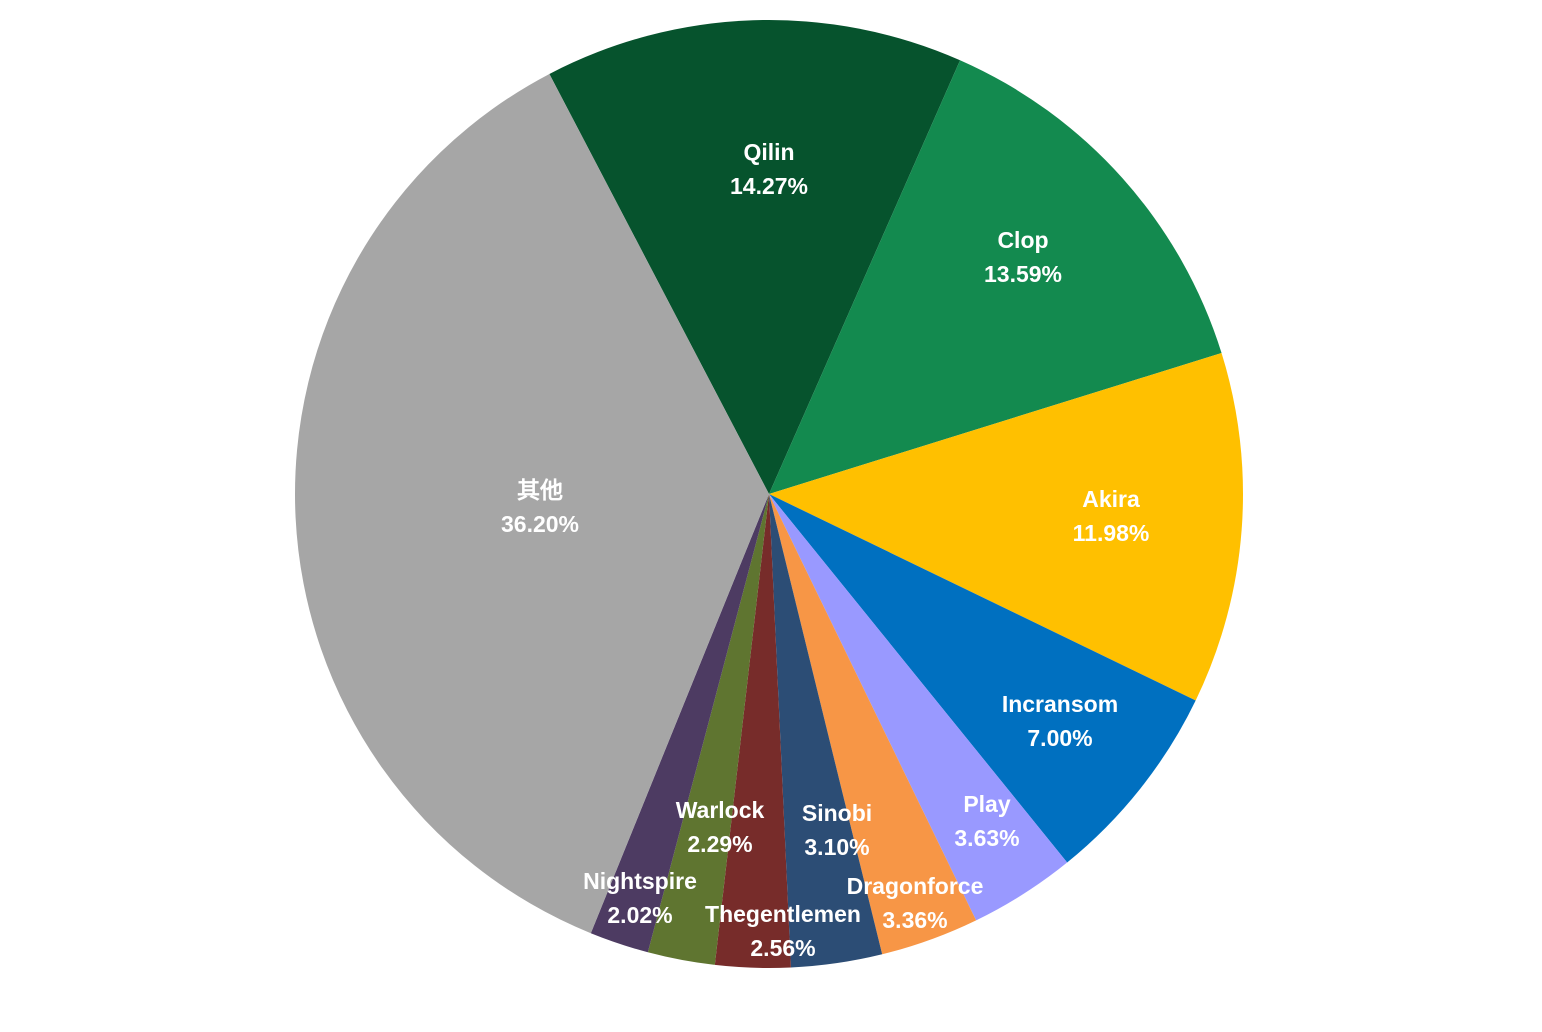 The image size is (1542, 1032). What do you see at coordinates (986, 838) in the screenshot?
I see `slice-value-label: 3.63%` at bounding box center [986, 838].